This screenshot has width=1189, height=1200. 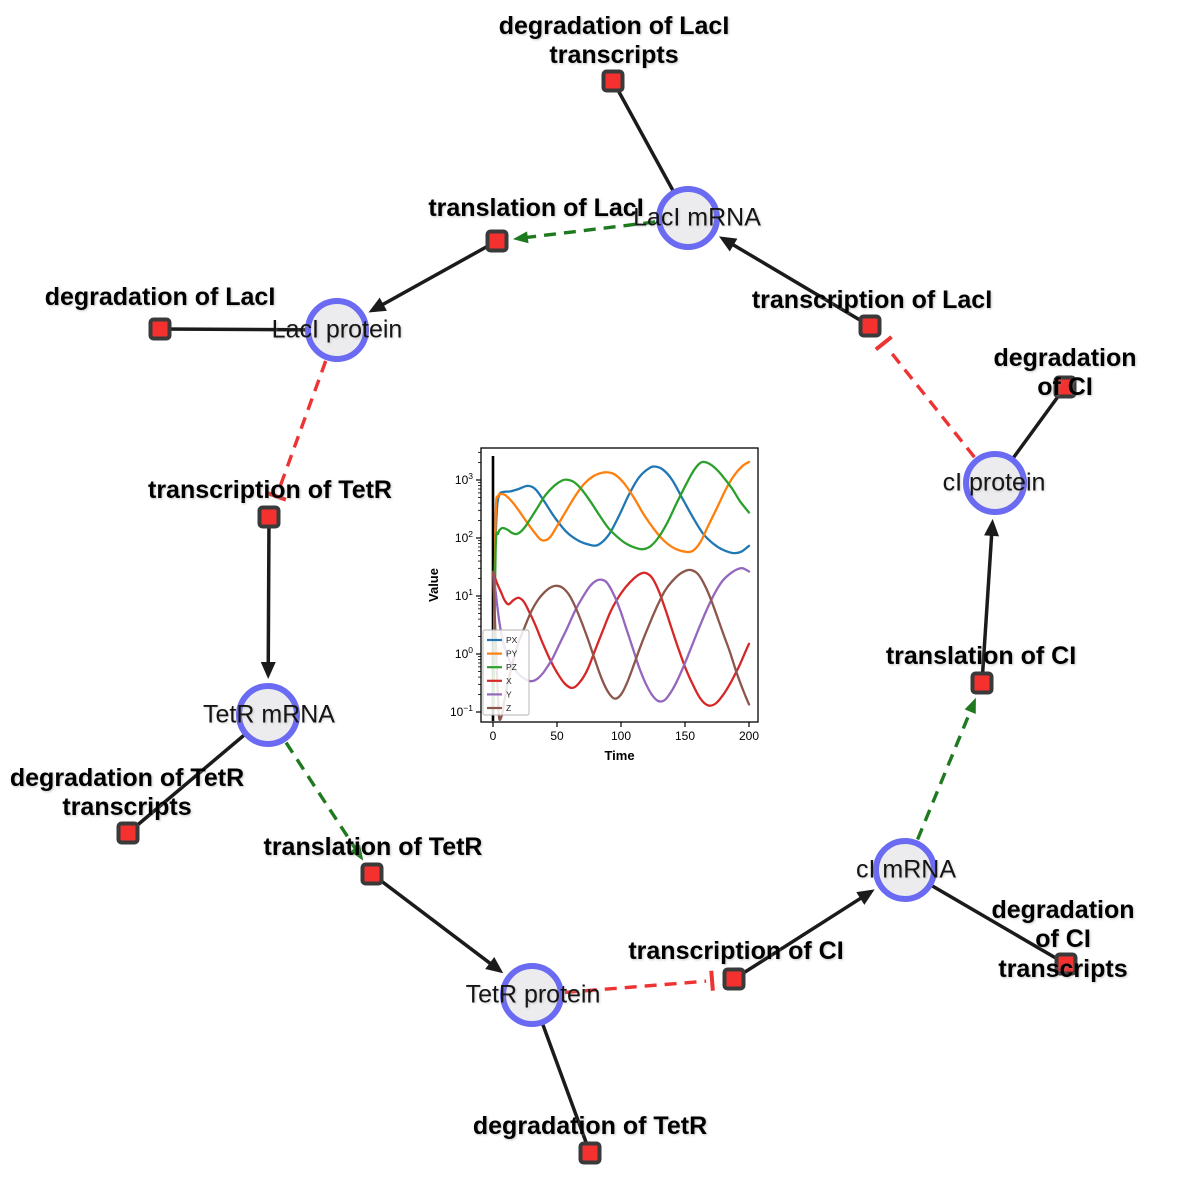 I want to click on svg-text: 101, so click(x=464, y=595).